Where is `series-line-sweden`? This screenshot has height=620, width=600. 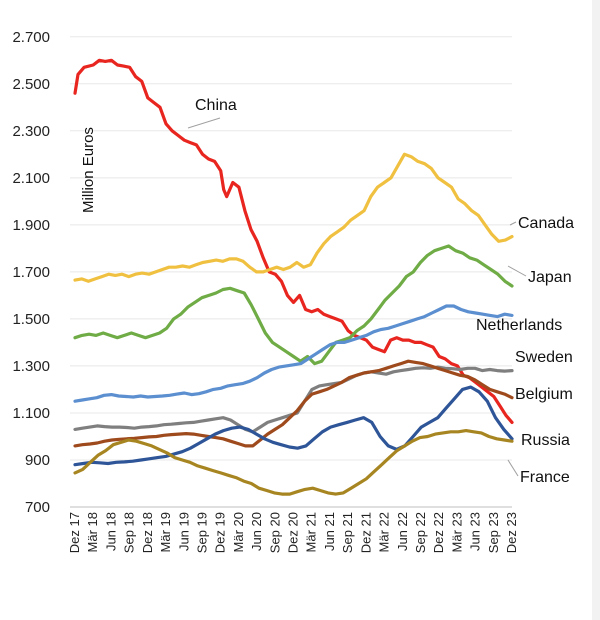
series-line-sweden is located at coordinates (293, 399).